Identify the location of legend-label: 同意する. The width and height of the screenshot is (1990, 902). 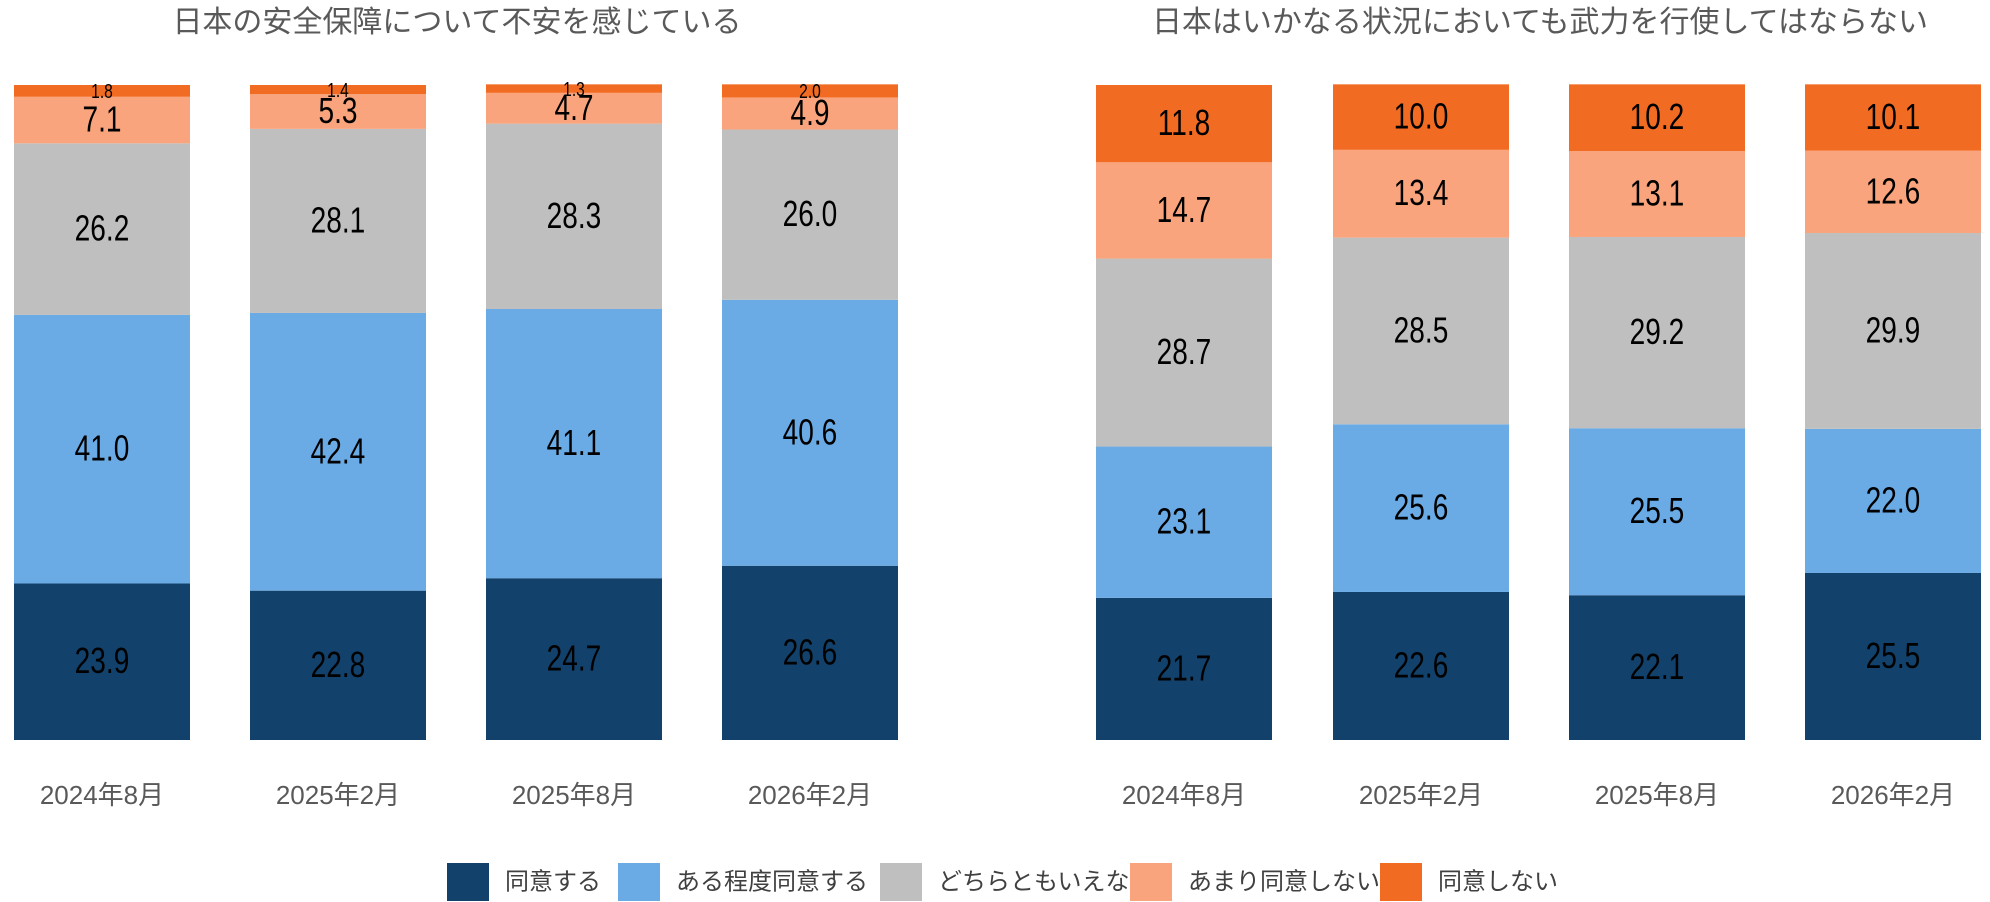
(553, 881).